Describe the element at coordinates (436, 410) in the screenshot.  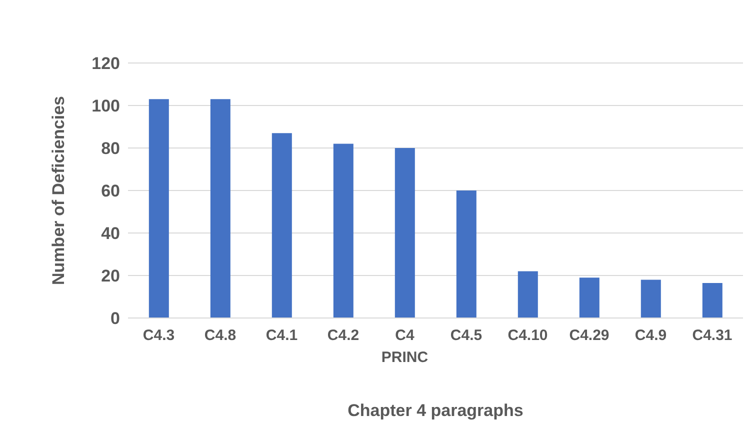
I see `x-axis-title: Chapter 4 paragraphs` at that location.